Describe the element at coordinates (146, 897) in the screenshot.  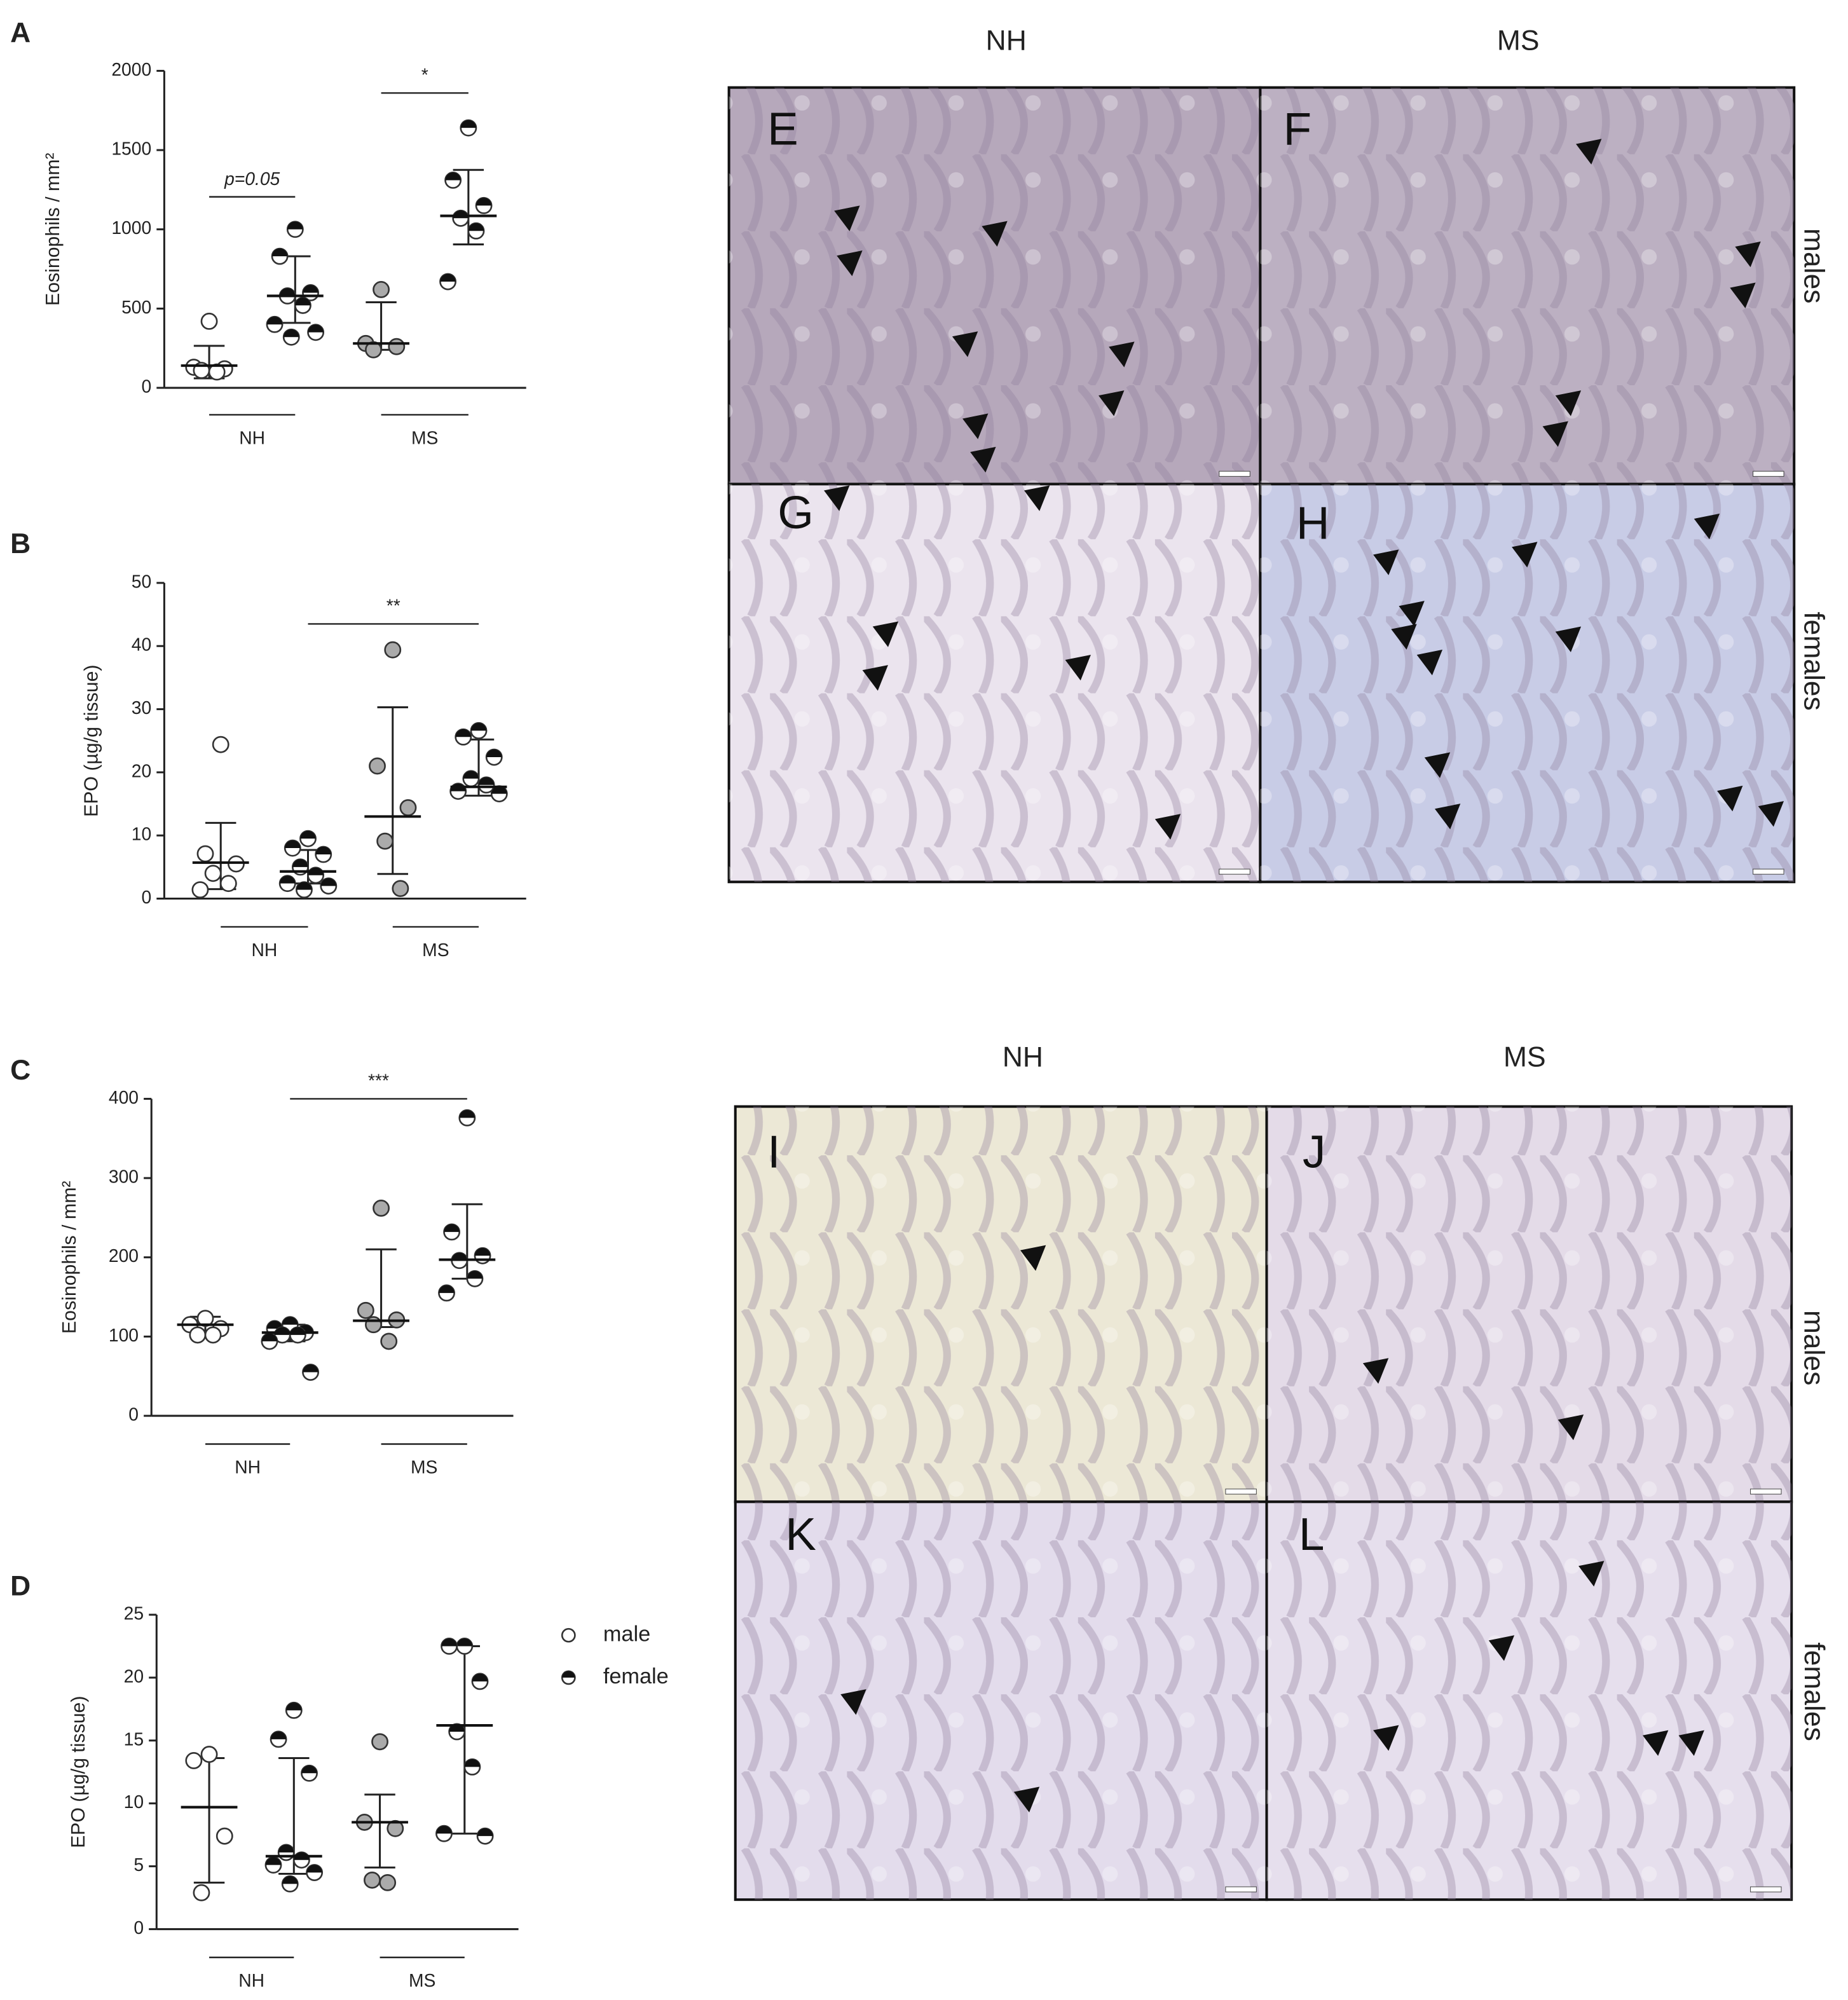
I see `y-tick-label: 0` at that location.